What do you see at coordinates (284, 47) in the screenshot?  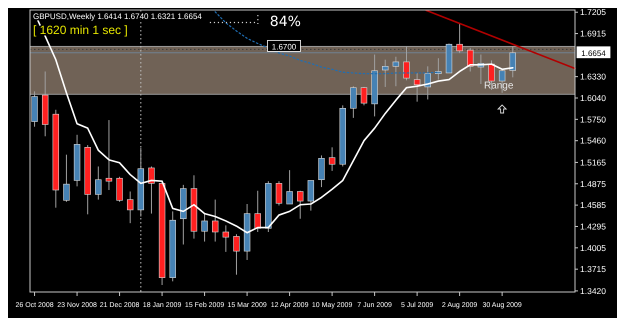 I see `ref-line-label: 1.6700` at bounding box center [284, 47].